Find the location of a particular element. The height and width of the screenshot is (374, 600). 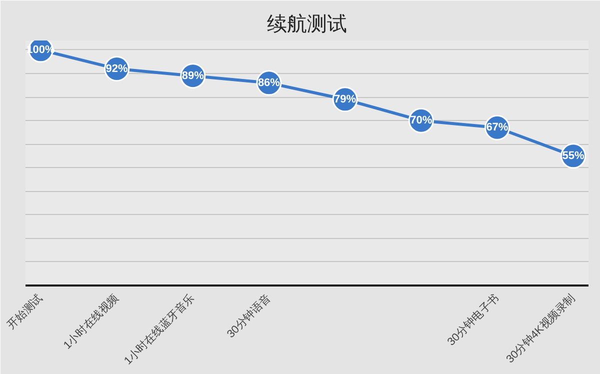

x-tick-label: 开始测试 is located at coordinates (24, 312).